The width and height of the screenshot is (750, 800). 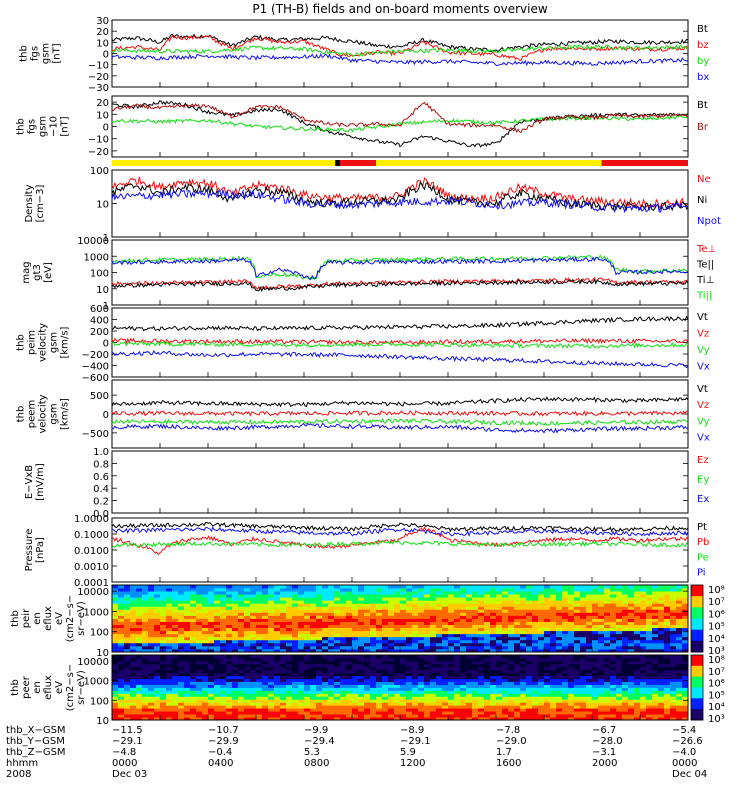 I want to click on y-axis-label: thb, so click(x=21, y=414).